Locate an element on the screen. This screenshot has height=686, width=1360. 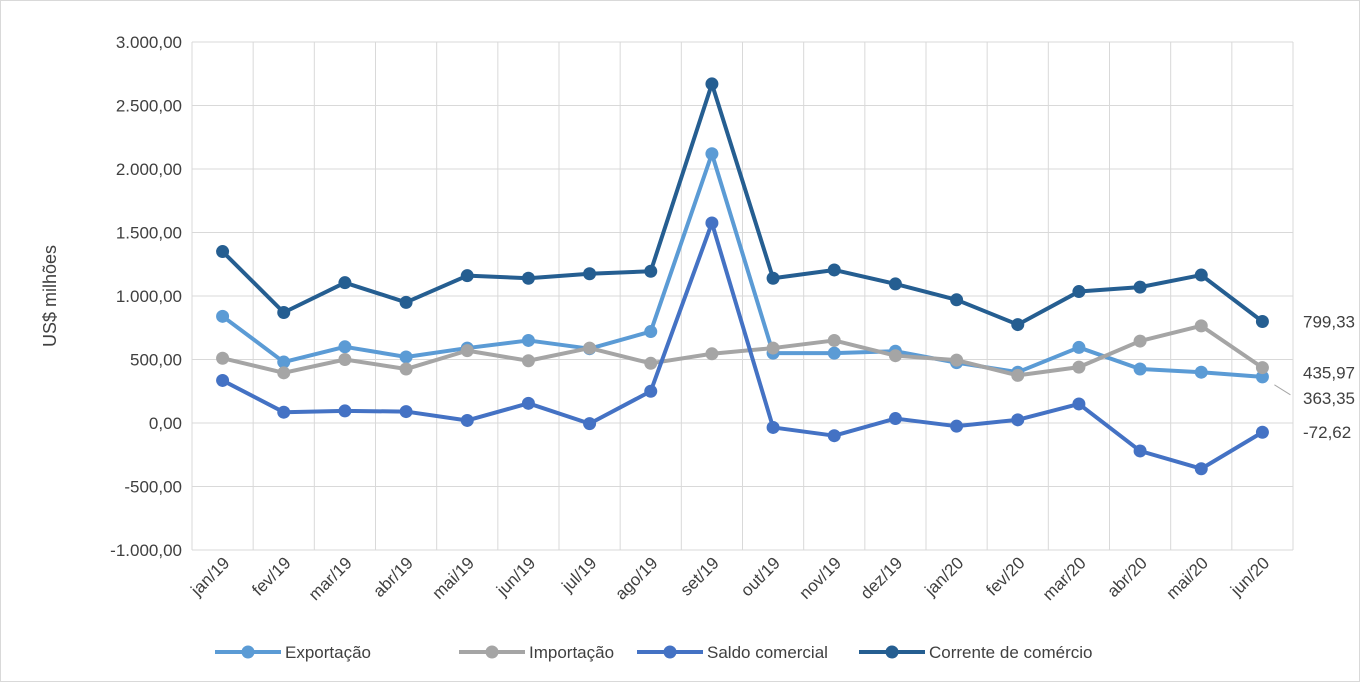
leader-line is located at coordinates (1282, 390).